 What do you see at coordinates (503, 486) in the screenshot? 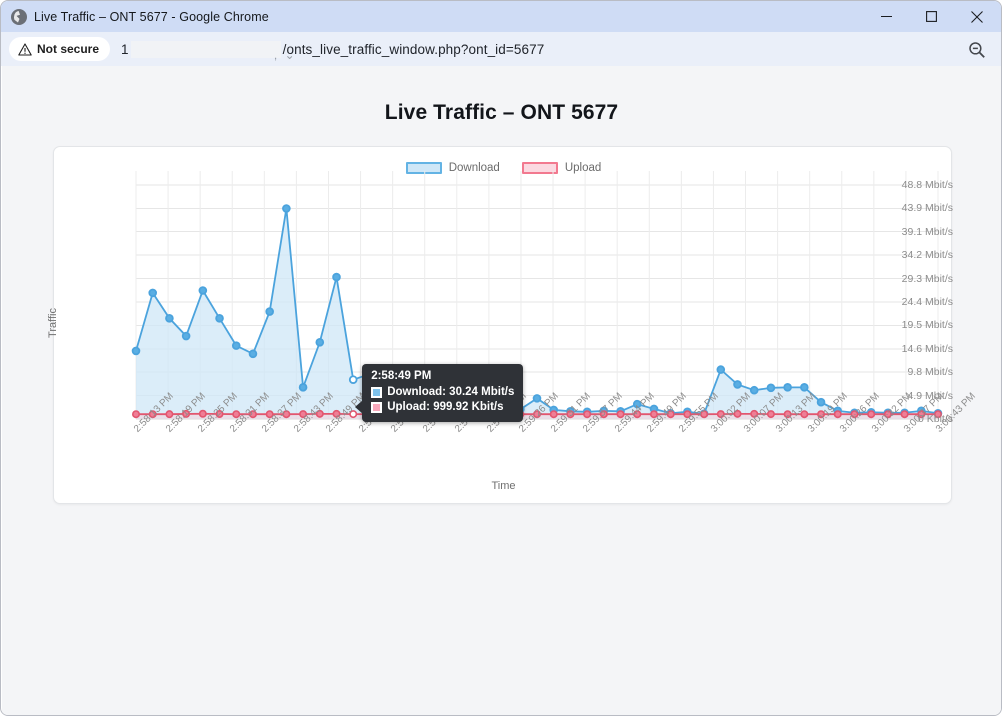
I see `x-axis-title: Time` at bounding box center [503, 486].